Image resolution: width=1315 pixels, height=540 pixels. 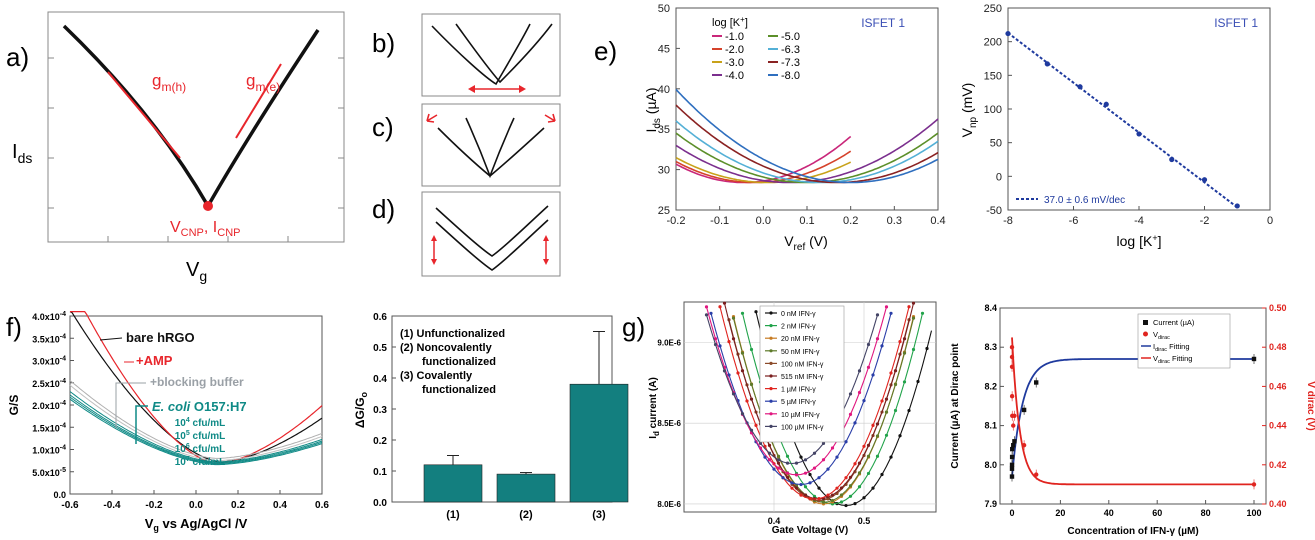 I want to click on e-left-ytick-label: 40, so click(x=664, y=90).